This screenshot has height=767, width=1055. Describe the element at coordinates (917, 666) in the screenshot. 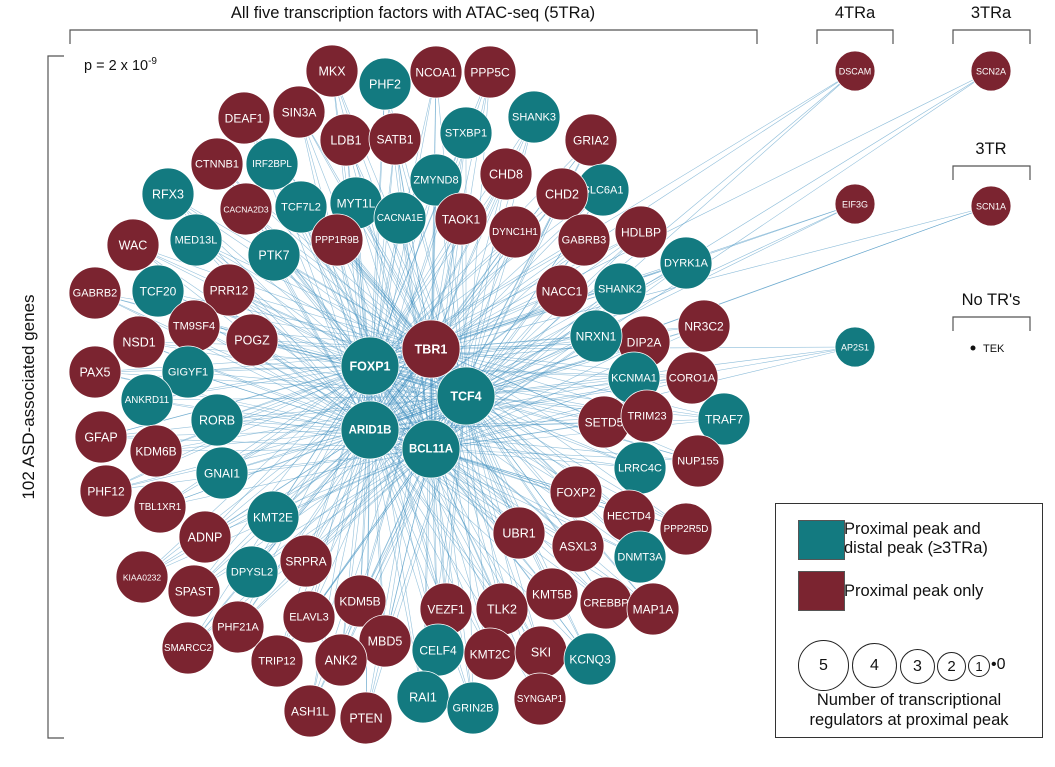

I see `size-circle-3: 3` at that location.